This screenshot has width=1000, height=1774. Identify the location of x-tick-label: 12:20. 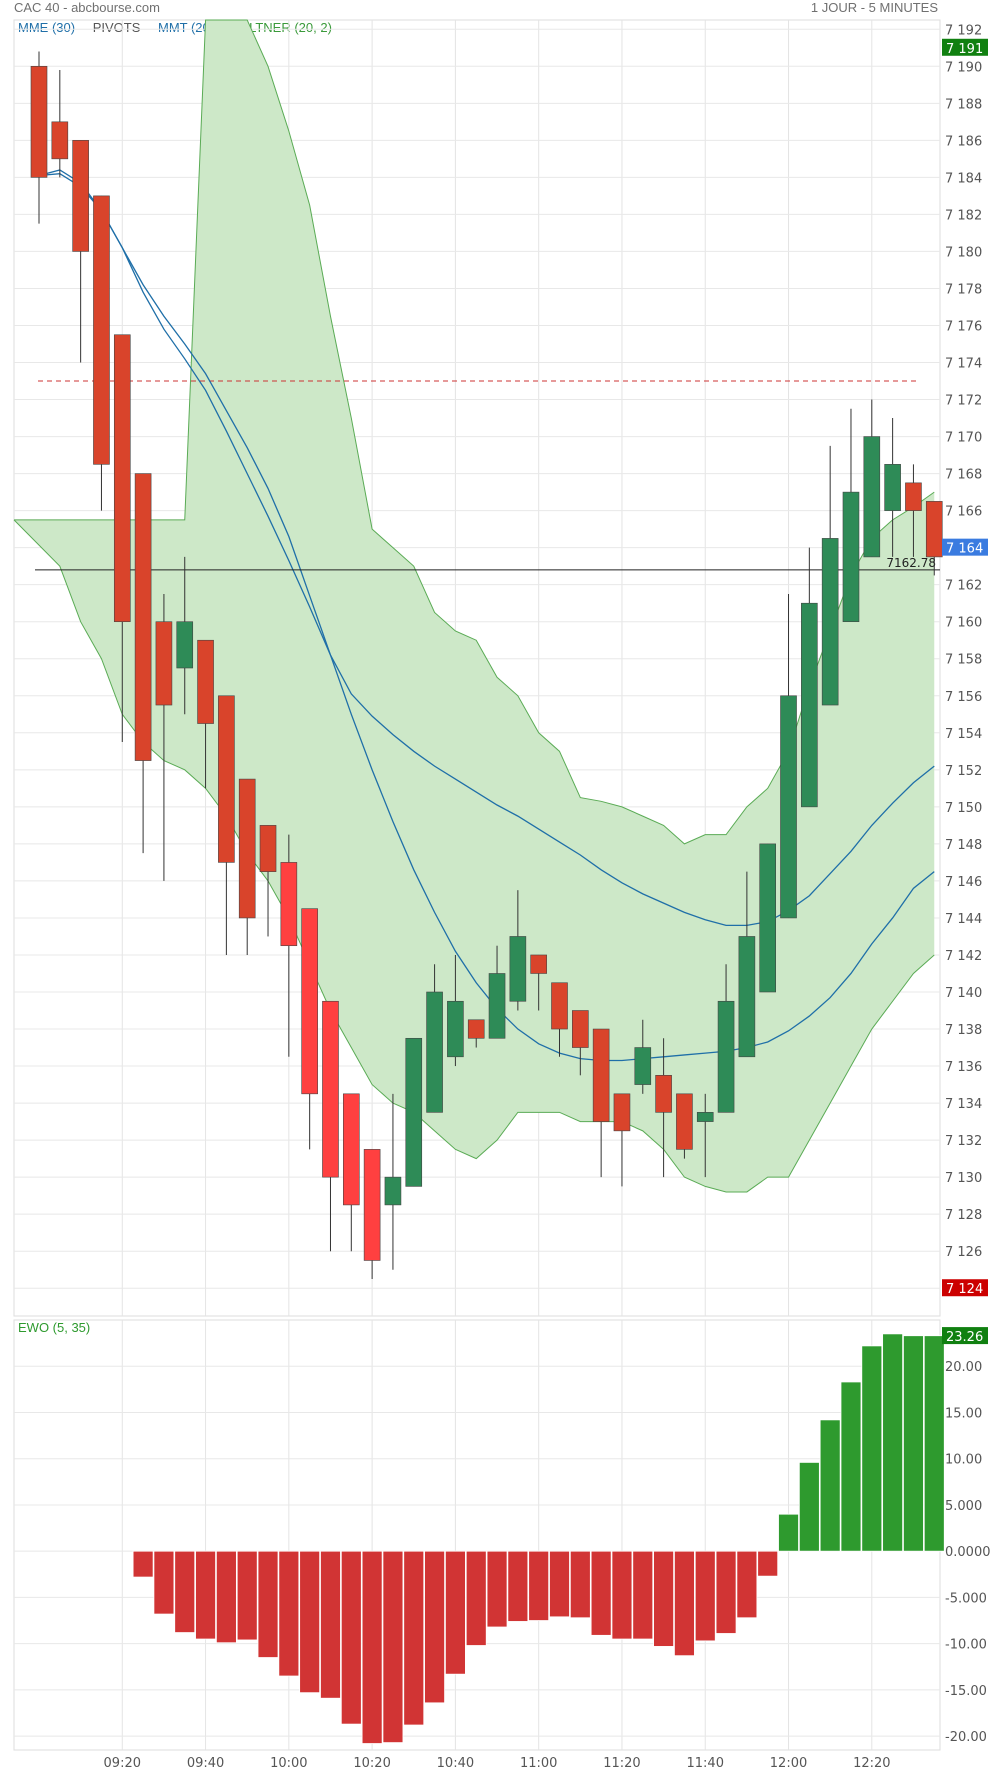
(871, 1763).